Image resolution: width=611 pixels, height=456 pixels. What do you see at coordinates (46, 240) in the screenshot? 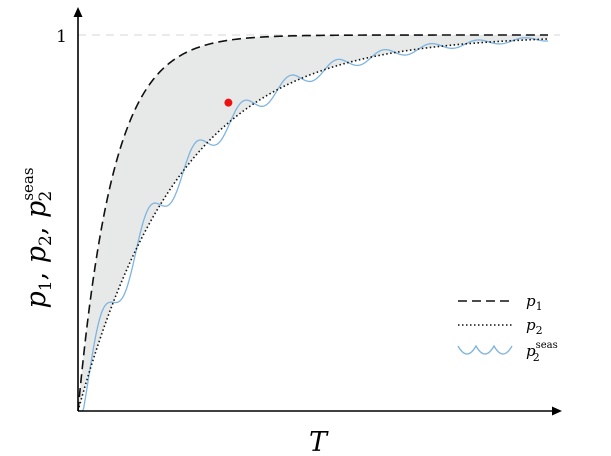
I see `y-title-p2-sub: 2` at bounding box center [46, 240].